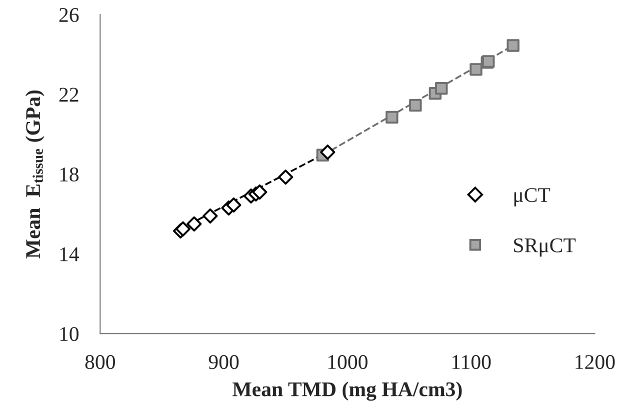  I want to click on x-axis-title: Mean TMD (mg HA/cm3), so click(347, 391).